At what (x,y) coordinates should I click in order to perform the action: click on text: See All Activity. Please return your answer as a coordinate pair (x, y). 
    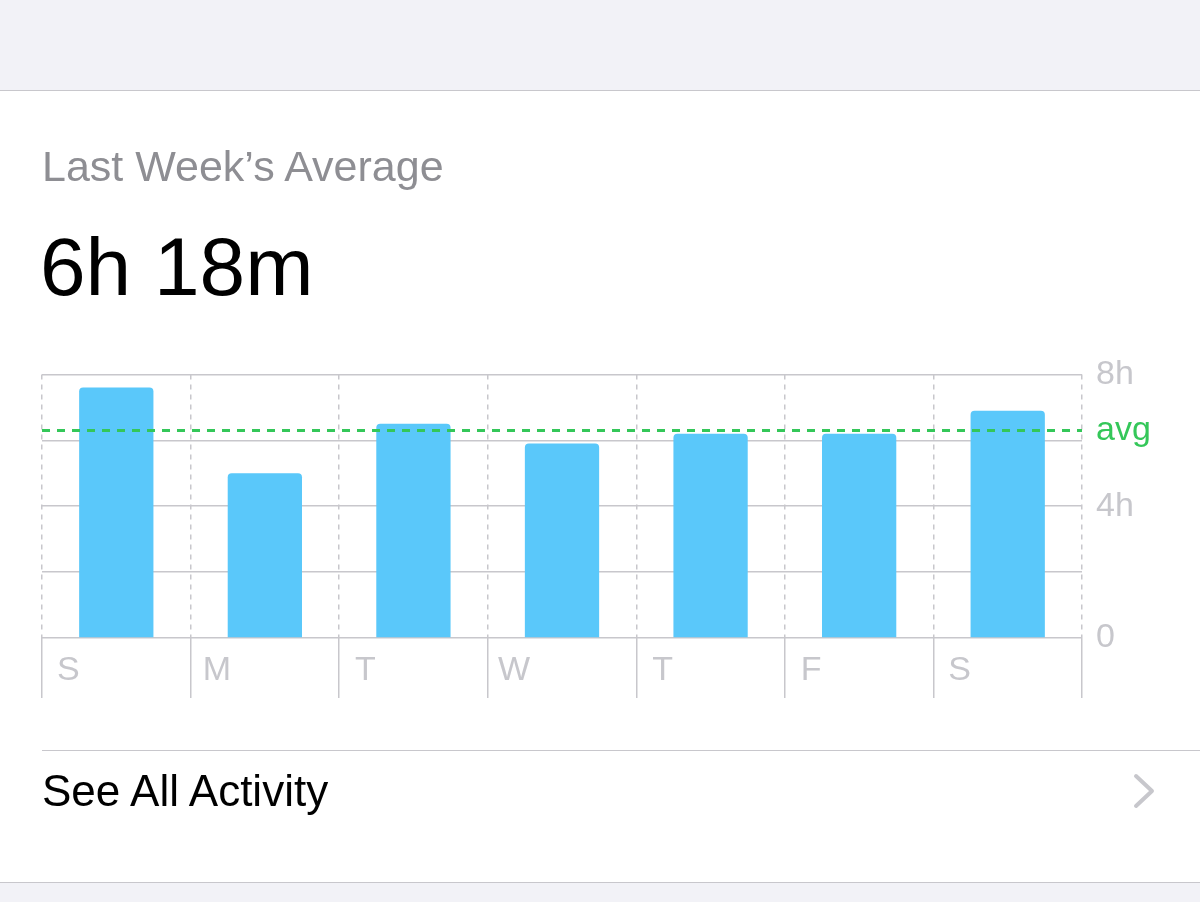
    Looking at the image, I should click on (185, 791).